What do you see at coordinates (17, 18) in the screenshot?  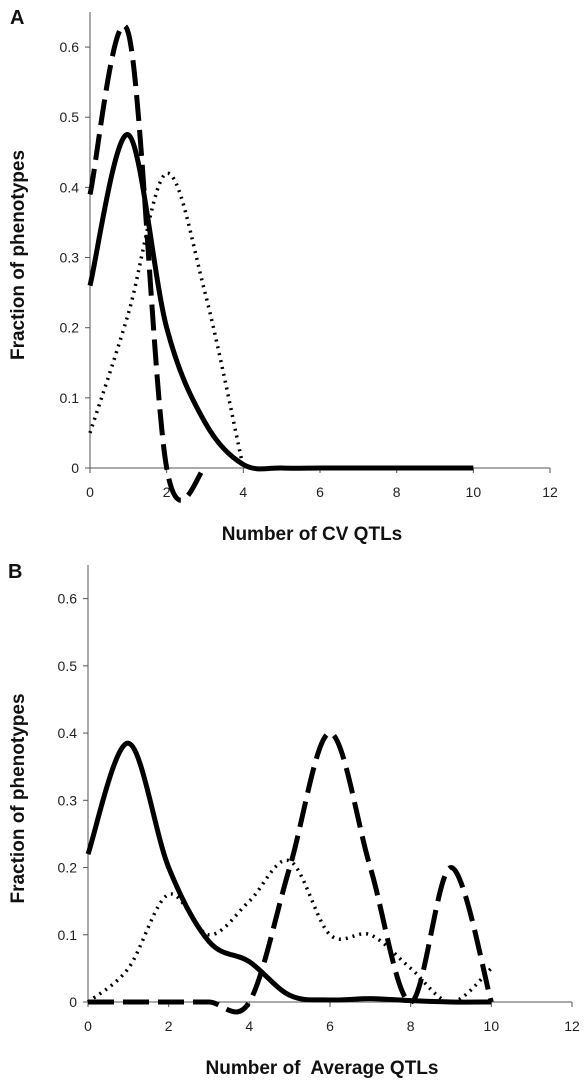 I see `panel-label: A` at bounding box center [17, 18].